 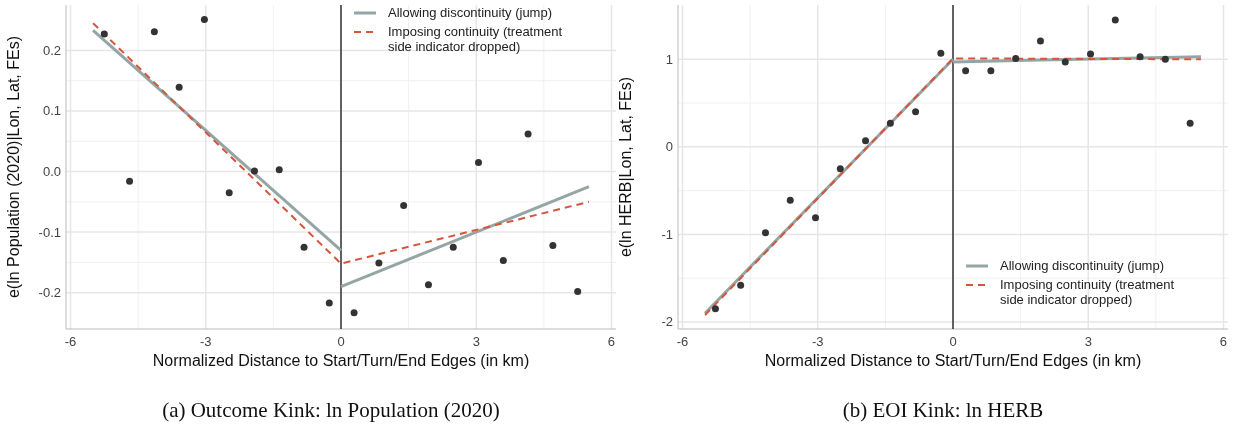 What do you see at coordinates (49, 293) in the screenshot?
I see `y-tick-label: -0.2` at bounding box center [49, 293].